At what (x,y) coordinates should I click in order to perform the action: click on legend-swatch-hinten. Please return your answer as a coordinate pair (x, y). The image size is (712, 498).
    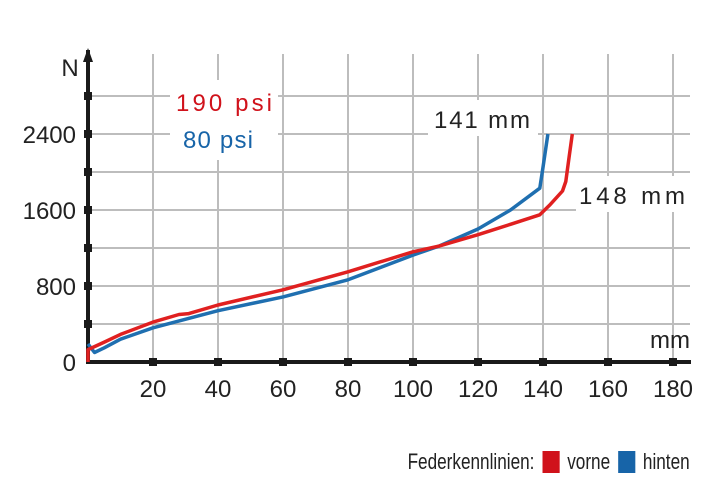
    Looking at the image, I should click on (627, 462).